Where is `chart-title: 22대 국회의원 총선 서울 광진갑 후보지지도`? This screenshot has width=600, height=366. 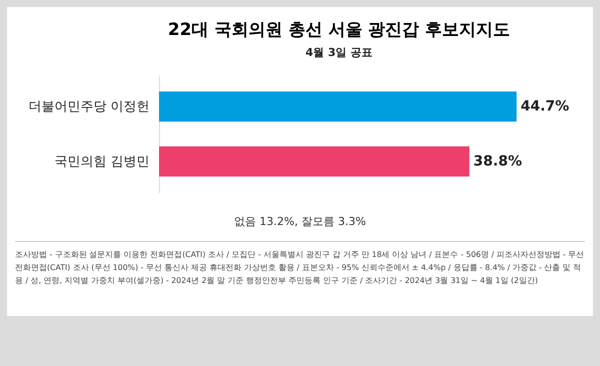
chart-title: 22대 국회의원 총선 서울 광진갑 후보지지도 is located at coordinates (339, 30).